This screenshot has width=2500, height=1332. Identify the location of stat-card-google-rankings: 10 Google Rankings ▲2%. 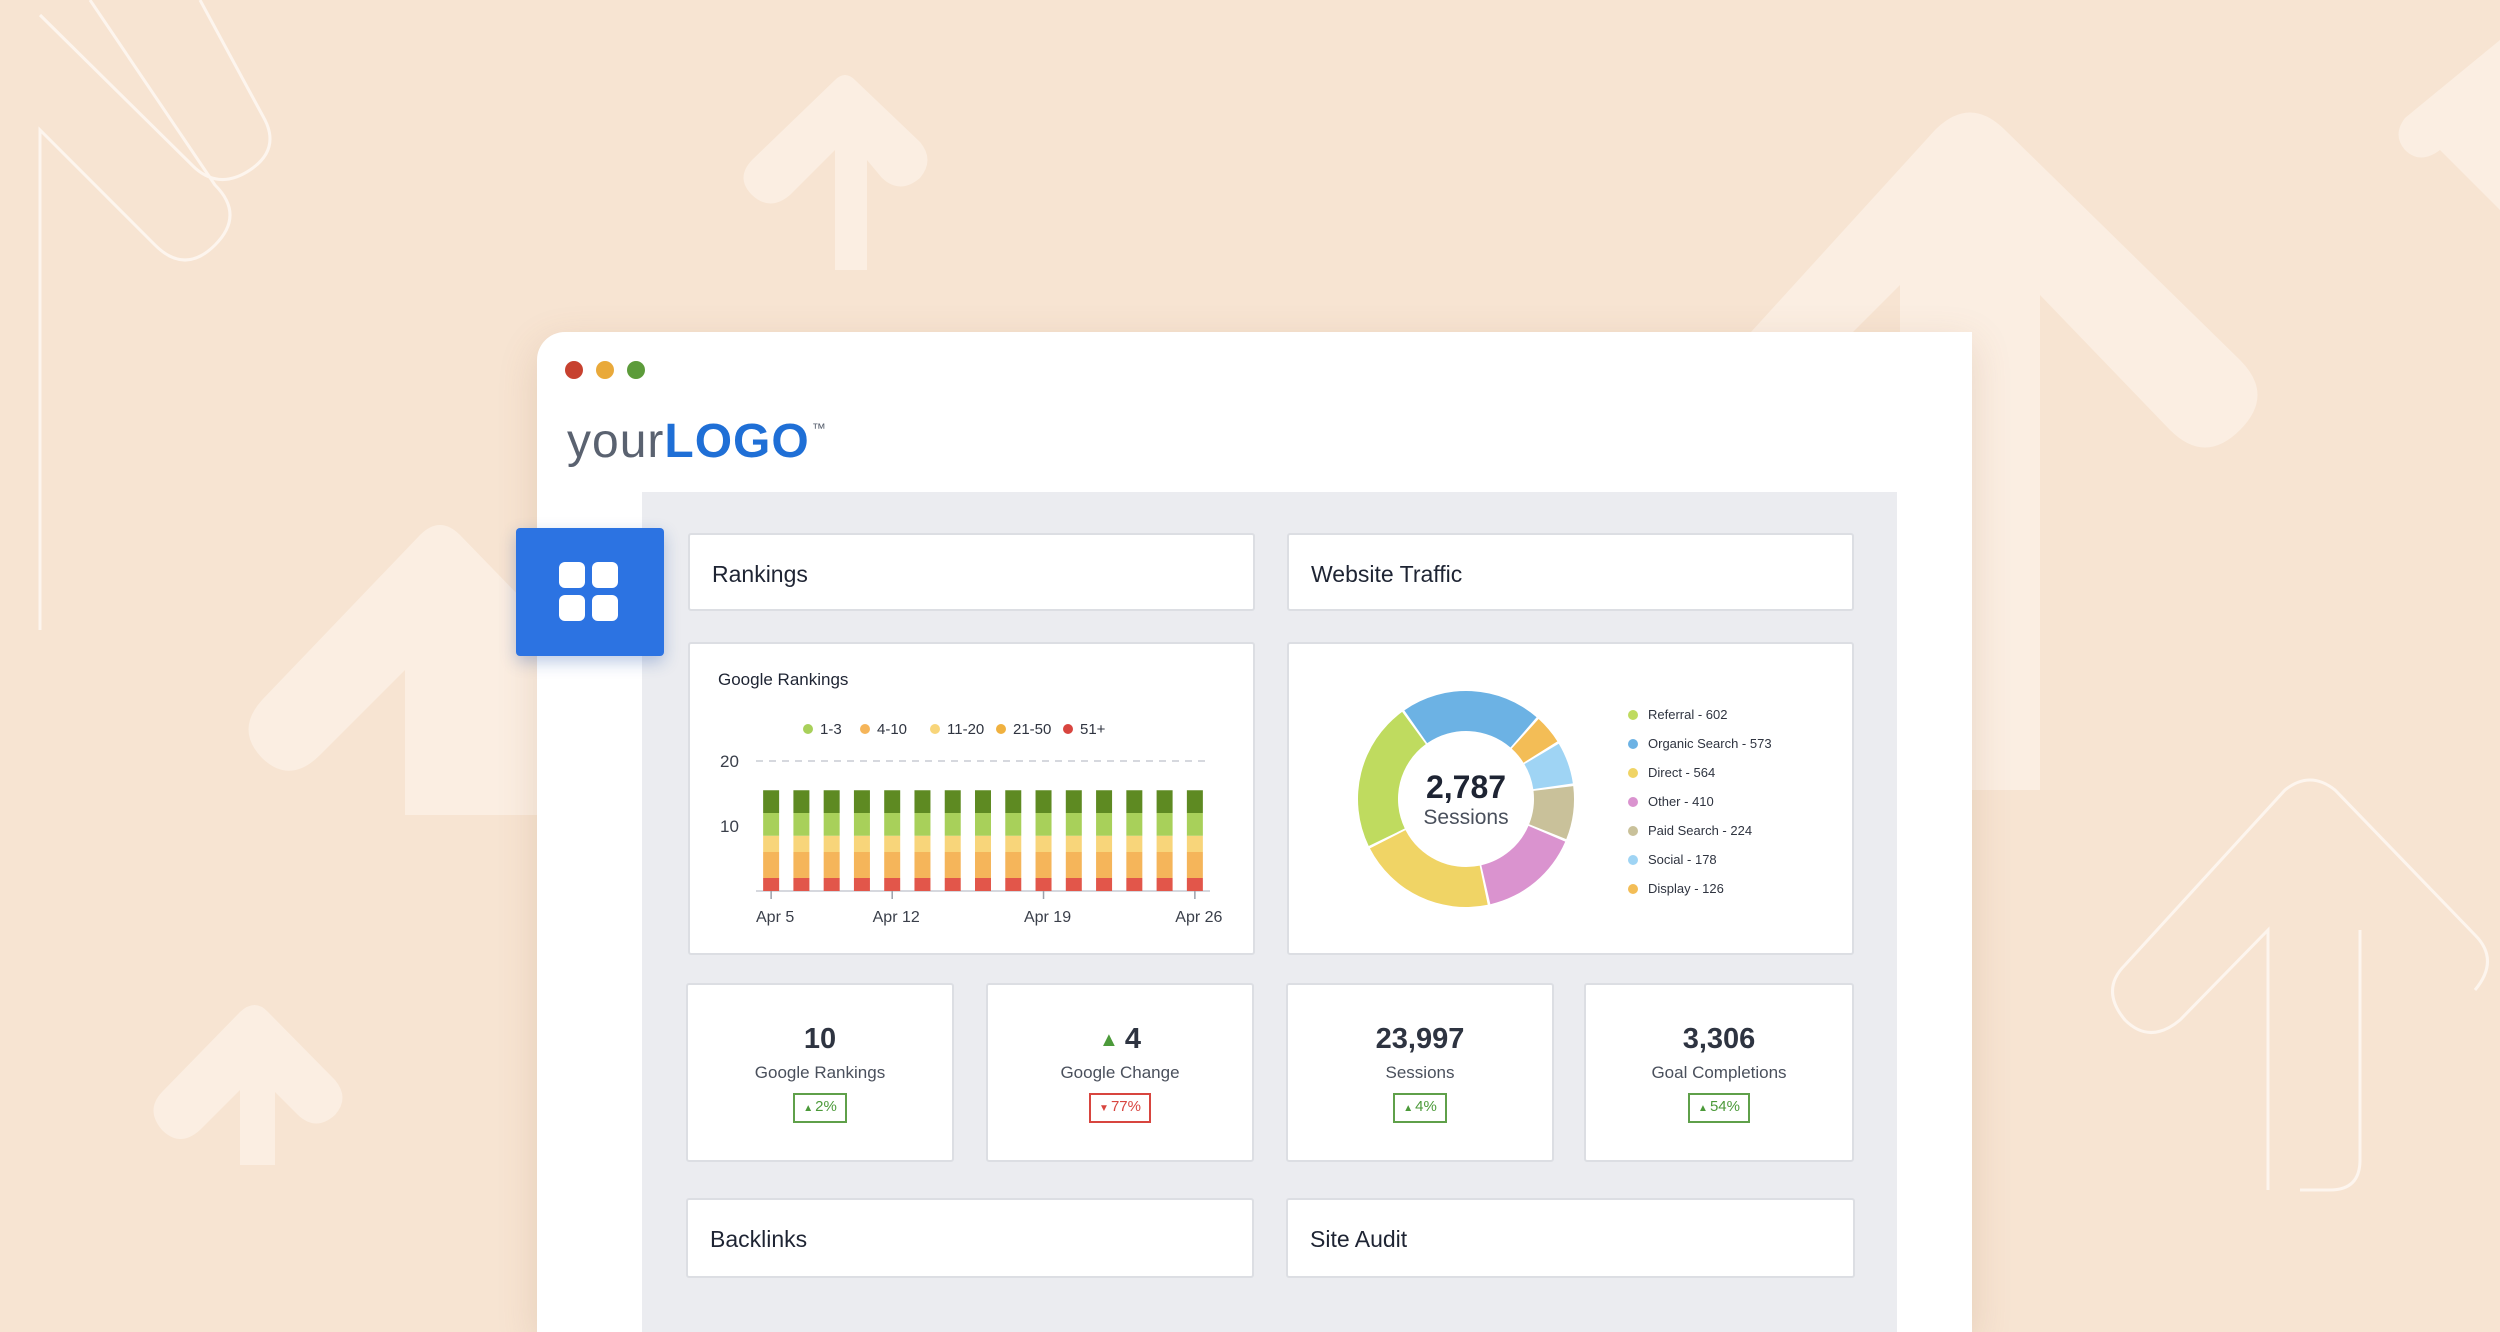
(820, 1072).